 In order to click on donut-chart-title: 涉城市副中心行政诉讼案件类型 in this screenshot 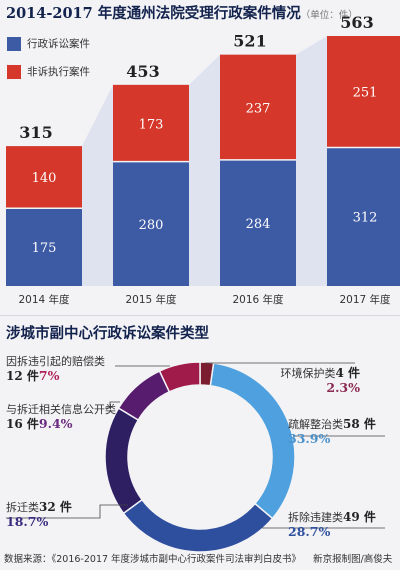, I will do `click(107, 333)`.